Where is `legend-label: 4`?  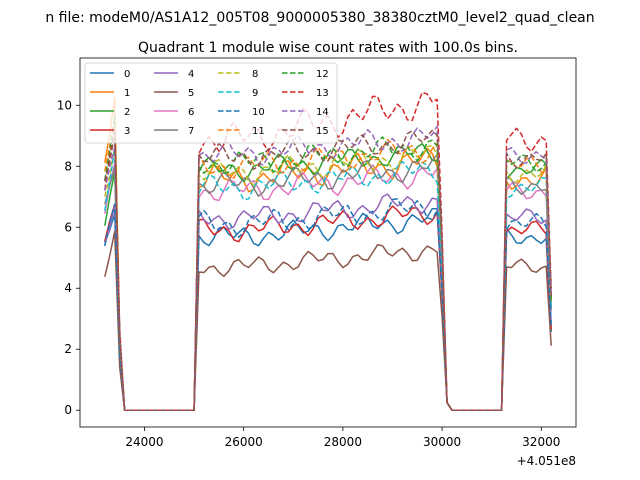 legend-label: 4 is located at coordinates (191, 74).